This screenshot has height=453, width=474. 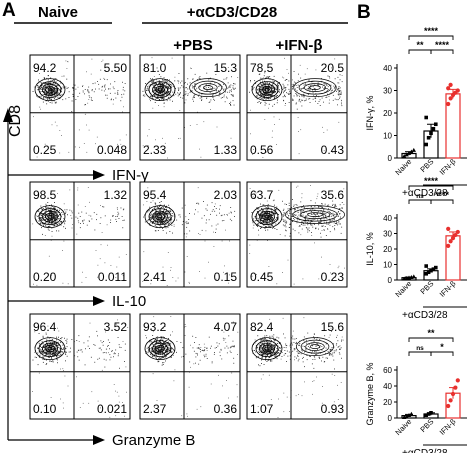 What do you see at coordinates (403, 427) in the screenshot?
I see `x-tick-label: Naive` at bounding box center [403, 427].